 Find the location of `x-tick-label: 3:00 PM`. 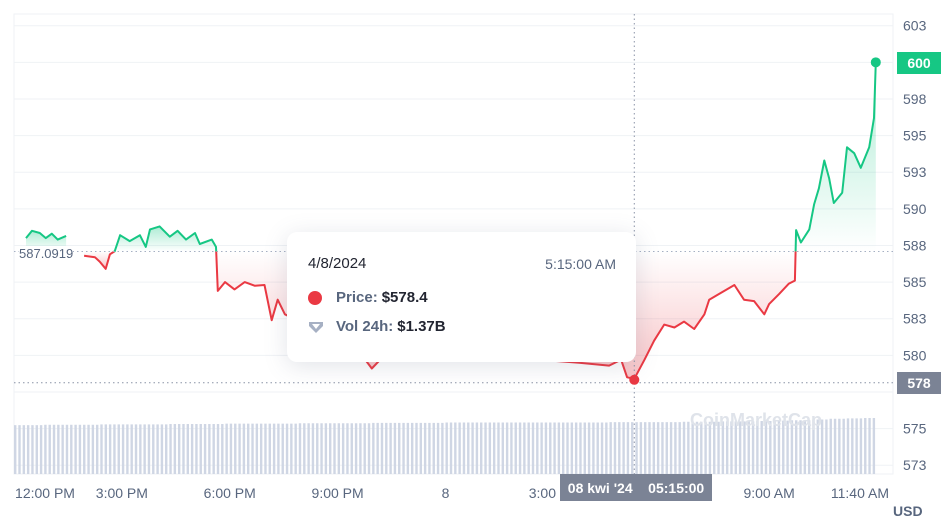

x-tick-label: 3:00 PM is located at coordinates (122, 493).